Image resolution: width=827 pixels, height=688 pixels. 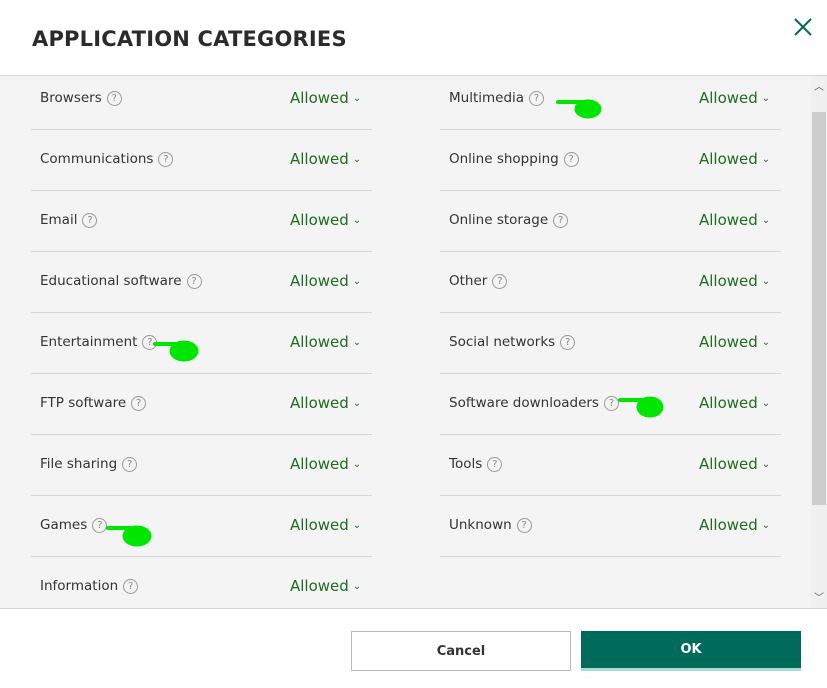 What do you see at coordinates (111, 281) in the screenshot?
I see `category-name: Educational software` at bounding box center [111, 281].